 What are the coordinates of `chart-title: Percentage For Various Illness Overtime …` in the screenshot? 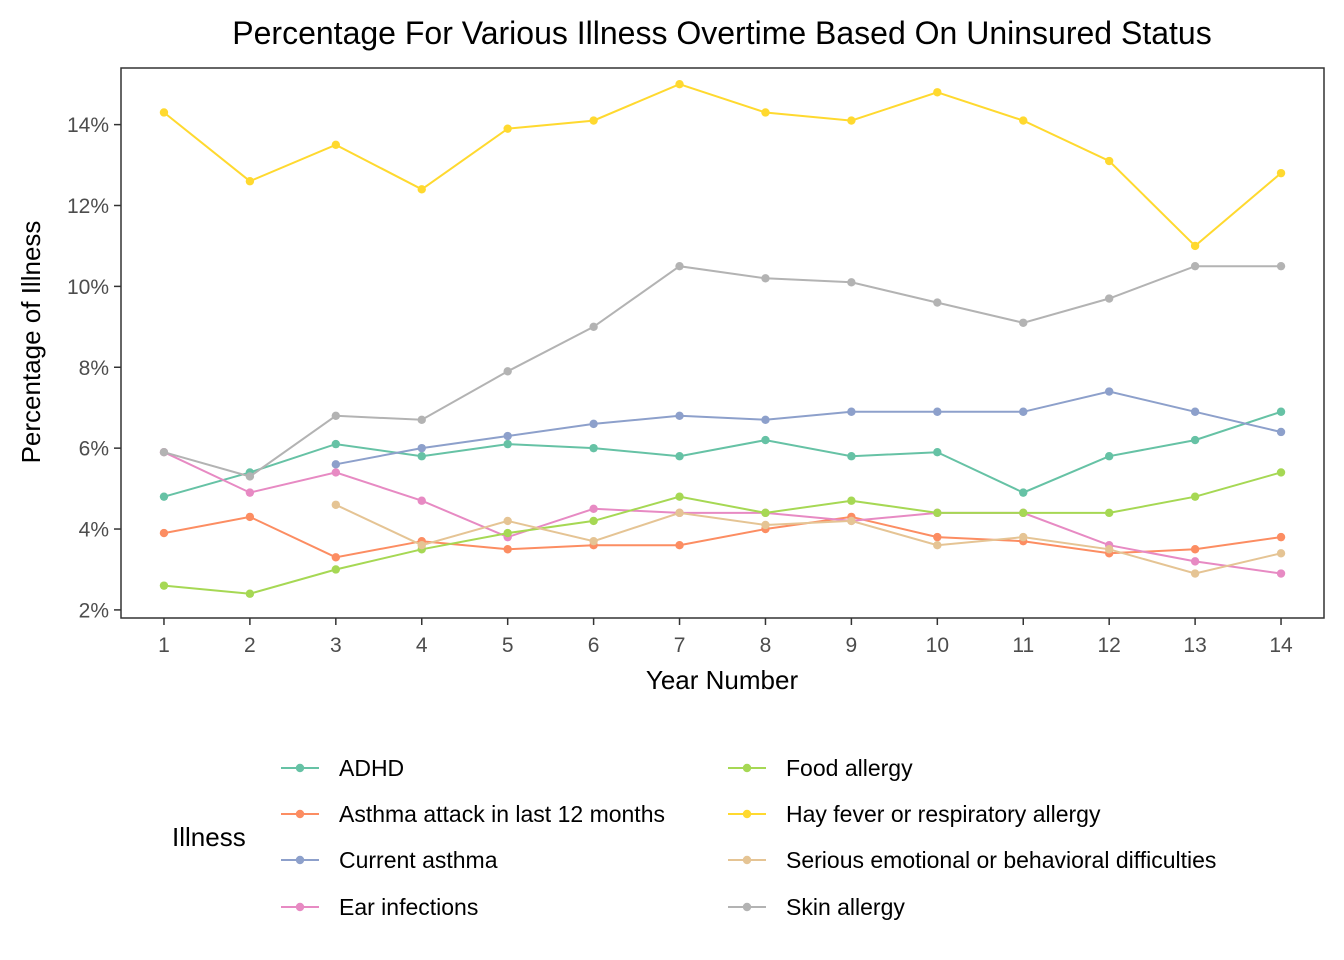 It's located at (721, 33).